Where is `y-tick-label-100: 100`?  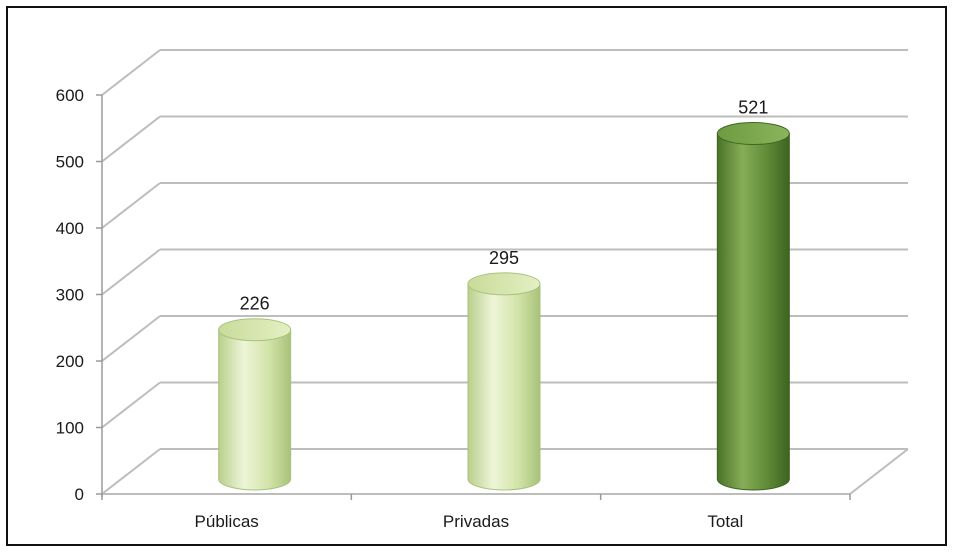 y-tick-label-100: 100 is located at coordinates (70, 428).